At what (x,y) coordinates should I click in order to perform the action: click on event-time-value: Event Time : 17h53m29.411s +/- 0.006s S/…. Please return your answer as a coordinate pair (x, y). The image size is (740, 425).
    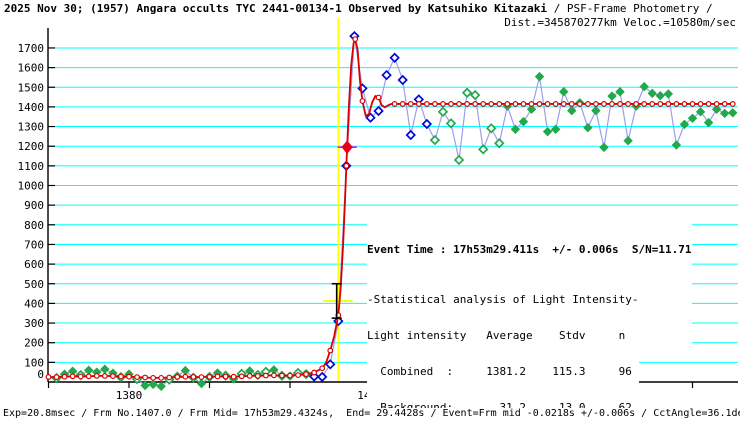
    Looking at the image, I should click on (529, 249).